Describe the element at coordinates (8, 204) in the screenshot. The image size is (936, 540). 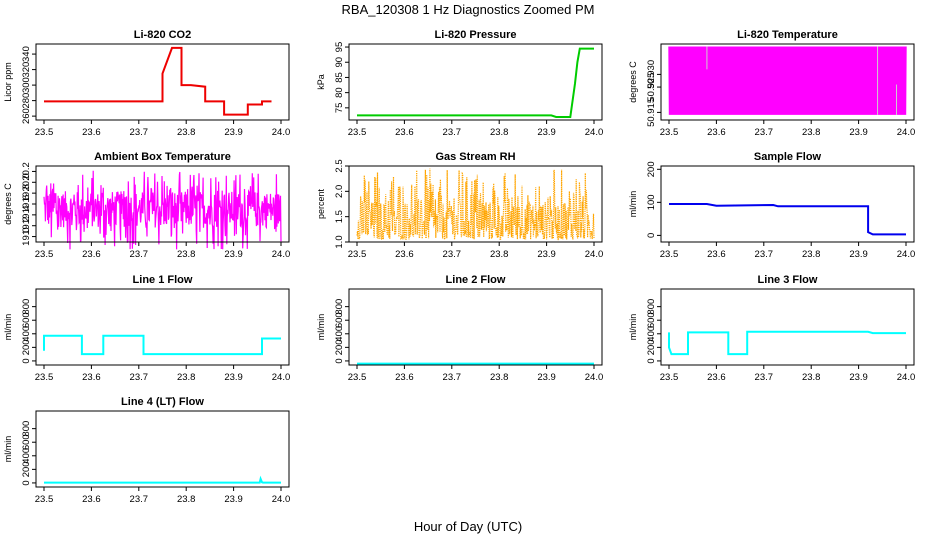
I see `y-axis-title-ambient-box-temperature: degrees C` at that location.